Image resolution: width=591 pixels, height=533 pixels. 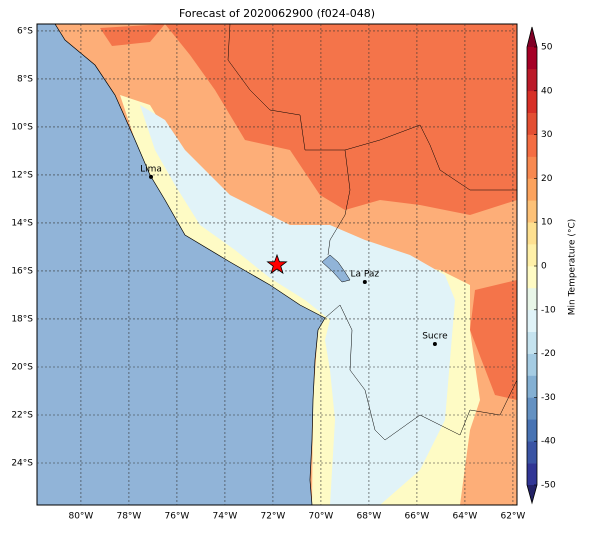 I want to click on city-label: Lima, so click(x=151, y=169).